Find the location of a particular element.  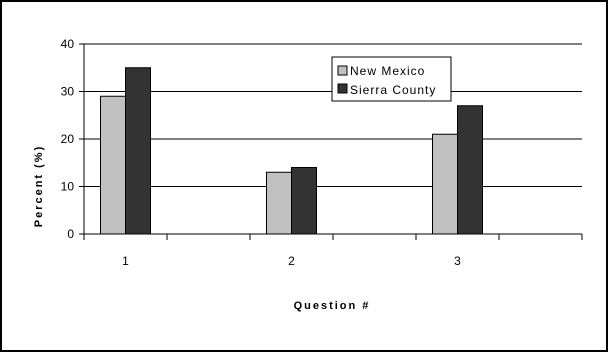

legend-swatch-new-mexico is located at coordinates (342, 70).